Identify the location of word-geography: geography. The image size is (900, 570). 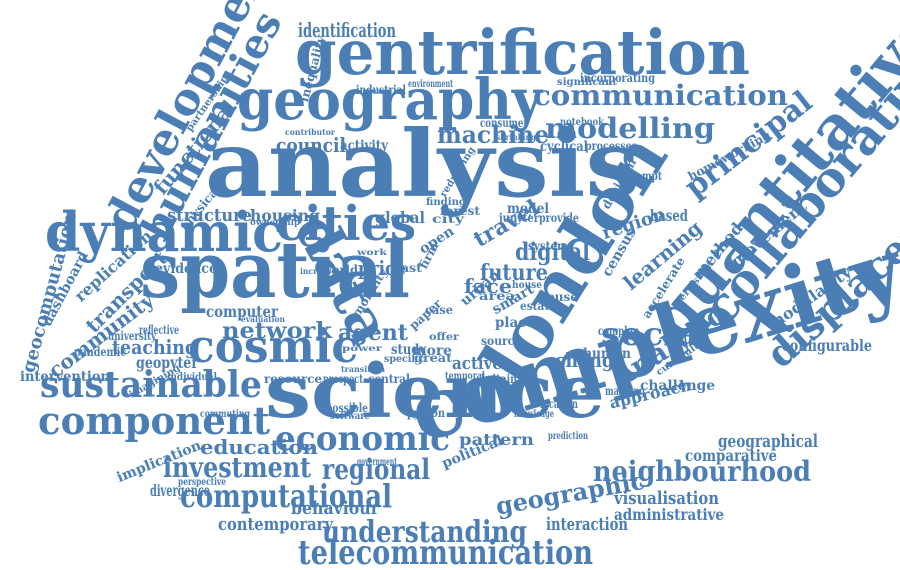
(389, 100).